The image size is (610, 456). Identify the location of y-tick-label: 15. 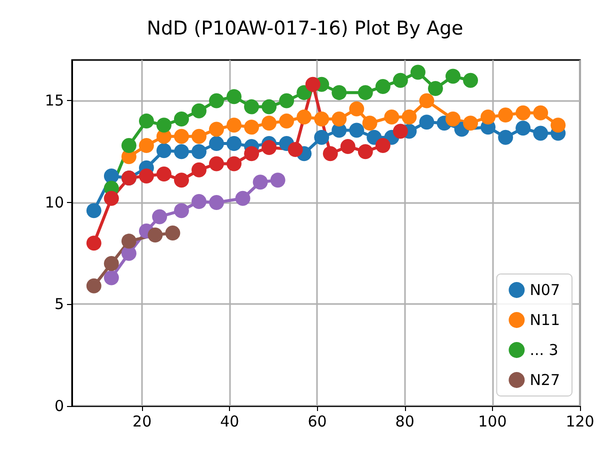
(54, 101).